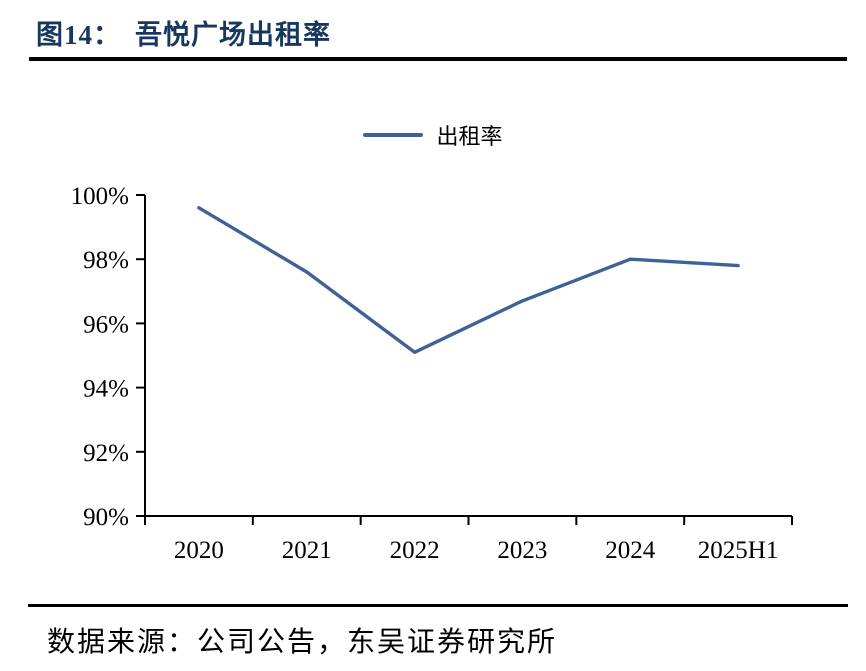  What do you see at coordinates (738, 550) in the screenshot?
I see `x-tick-label: 2025H1` at bounding box center [738, 550].